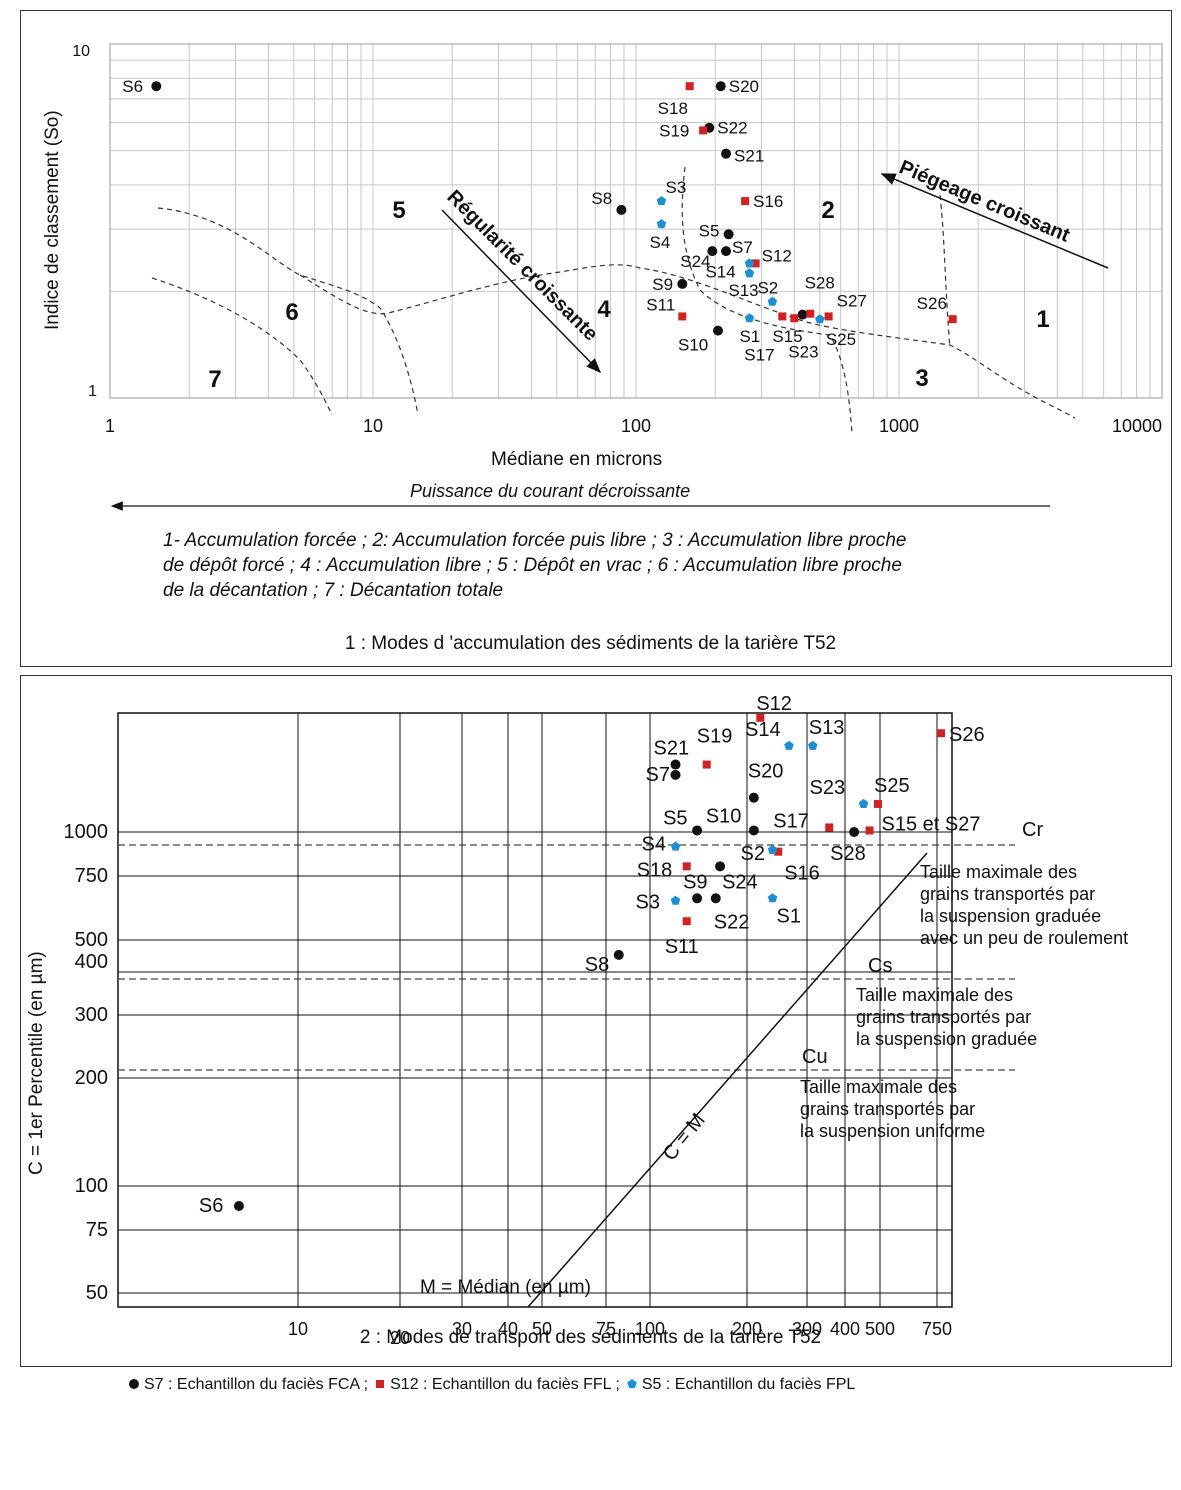 The height and width of the screenshot is (1490, 1181). What do you see at coordinates (892, 1131) in the screenshot?
I see `reference-description-line: la suspension uniforme` at bounding box center [892, 1131].